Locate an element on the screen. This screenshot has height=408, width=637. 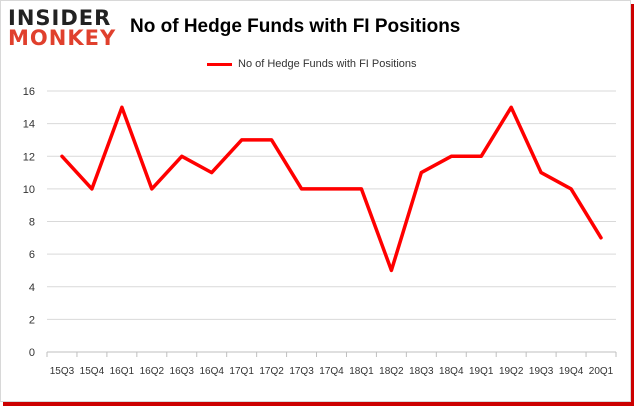
x-tick-label: 18Q3 is located at coordinates (421, 371).